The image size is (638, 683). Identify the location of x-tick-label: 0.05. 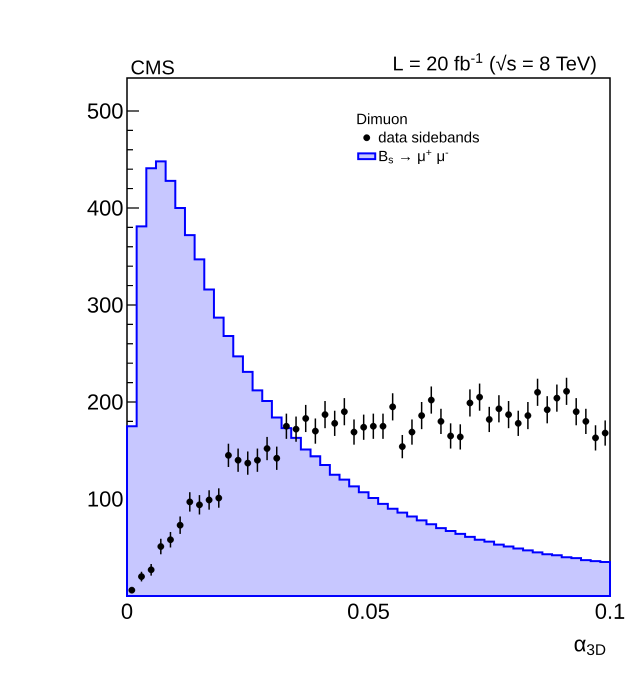
(368, 612).